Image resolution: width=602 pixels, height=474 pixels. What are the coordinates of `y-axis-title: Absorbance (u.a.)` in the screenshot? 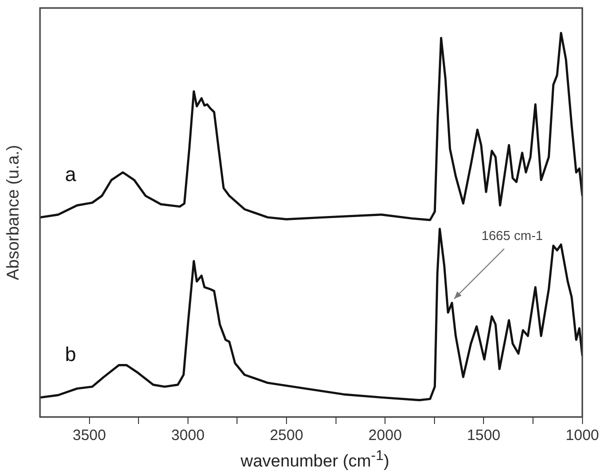 It's located at (13, 212).